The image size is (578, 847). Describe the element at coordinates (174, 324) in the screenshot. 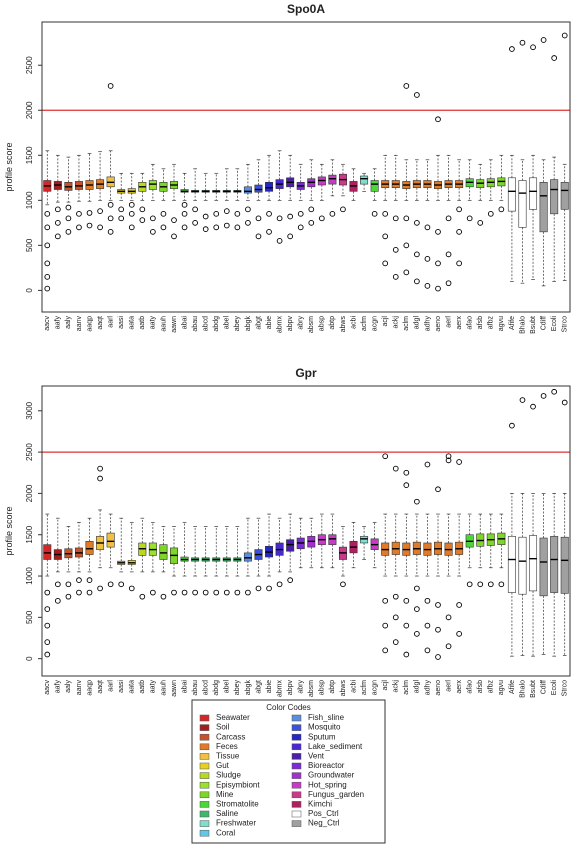

I see `x-tick-label: aawn` at that location.